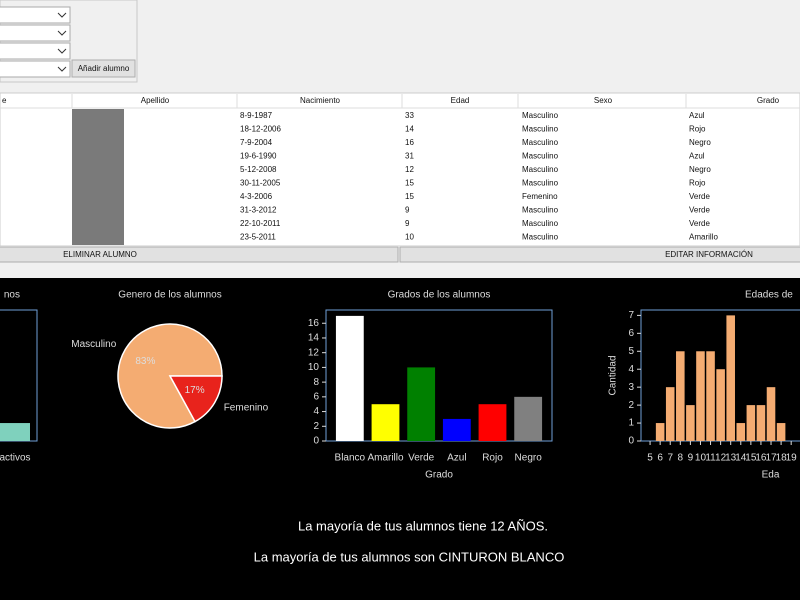  Describe the element at coordinates (769, 295) in the screenshot. I see `chart-title: Edades de` at that location.